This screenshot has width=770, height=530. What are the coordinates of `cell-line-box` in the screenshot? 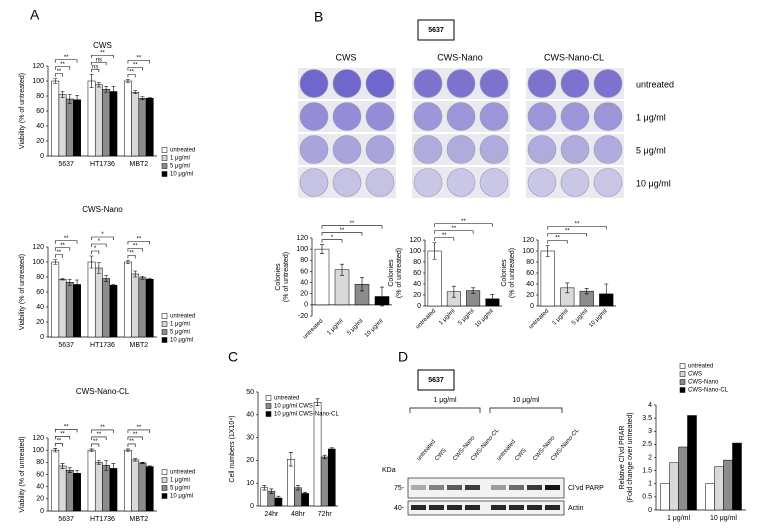 It's located at (436, 30).